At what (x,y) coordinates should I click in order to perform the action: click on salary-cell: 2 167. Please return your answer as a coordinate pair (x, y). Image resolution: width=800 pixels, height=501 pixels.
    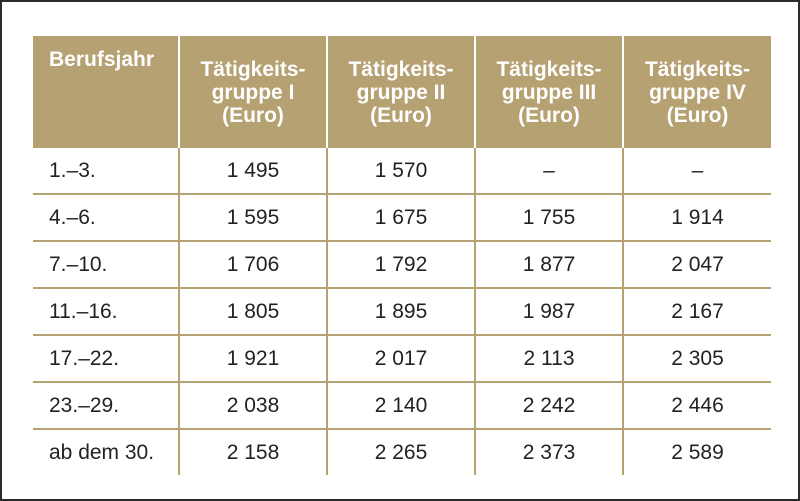
    Looking at the image, I should click on (696, 312).